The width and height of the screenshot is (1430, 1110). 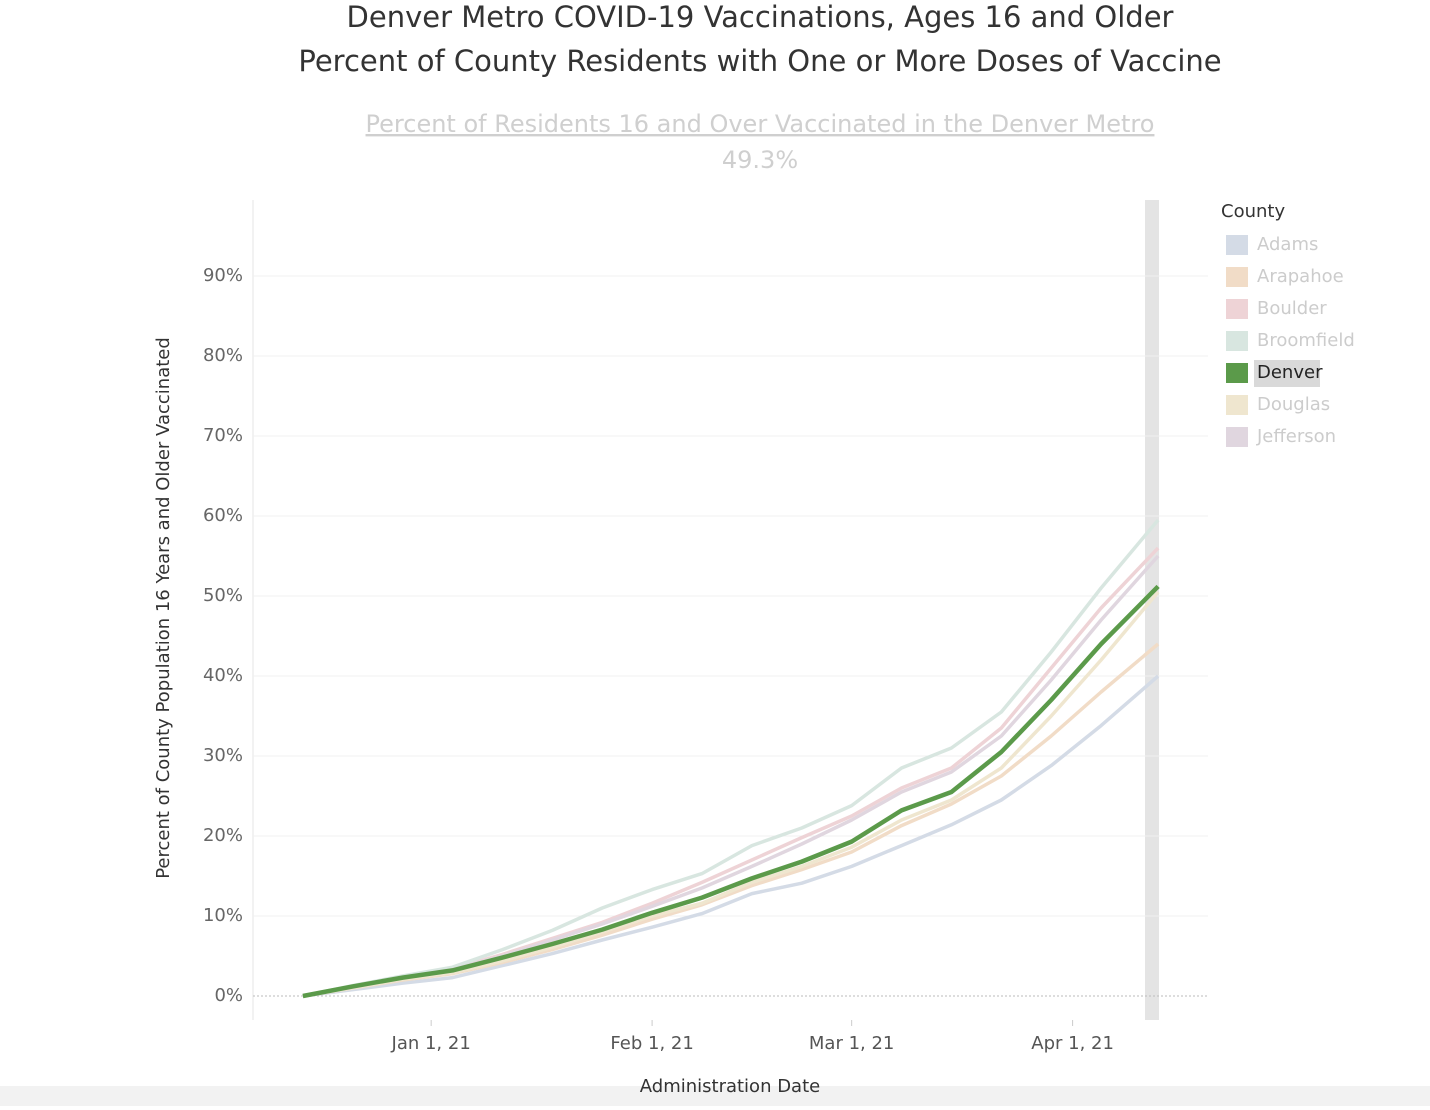 I want to click on legend-highlight, so click(x=1287, y=373).